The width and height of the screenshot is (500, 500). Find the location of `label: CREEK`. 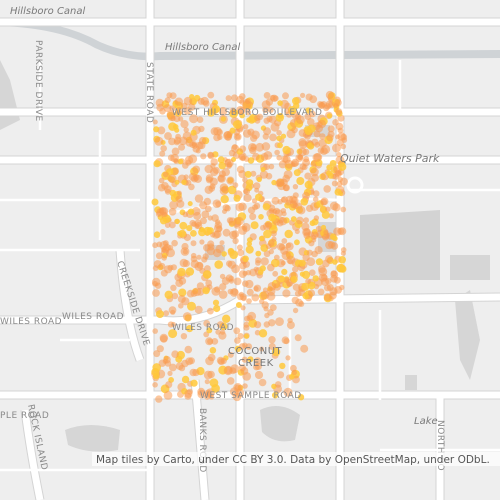

label: CREEK is located at coordinates (256, 363).